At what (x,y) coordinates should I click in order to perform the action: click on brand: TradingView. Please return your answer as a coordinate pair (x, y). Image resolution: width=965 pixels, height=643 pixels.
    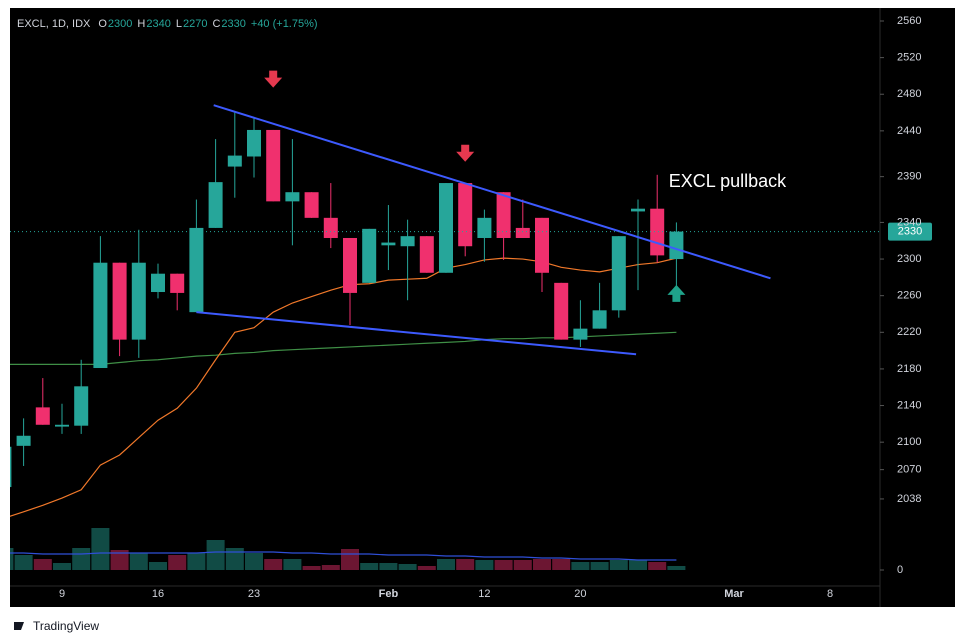
    Looking at the image, I should click on (66, 626).